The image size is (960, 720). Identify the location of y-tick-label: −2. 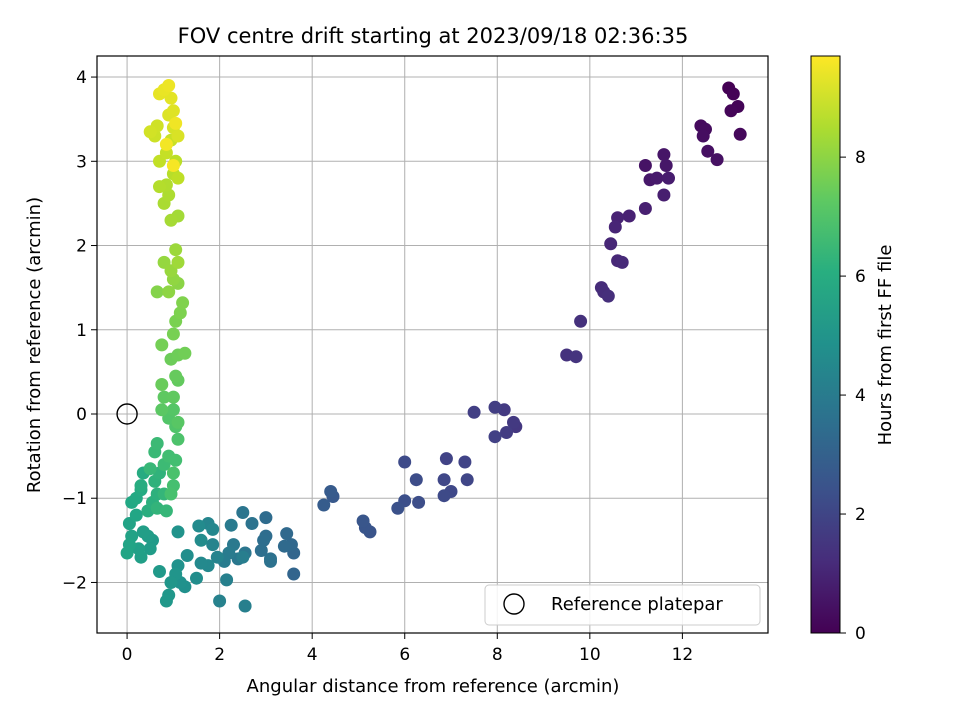
(74, 583).